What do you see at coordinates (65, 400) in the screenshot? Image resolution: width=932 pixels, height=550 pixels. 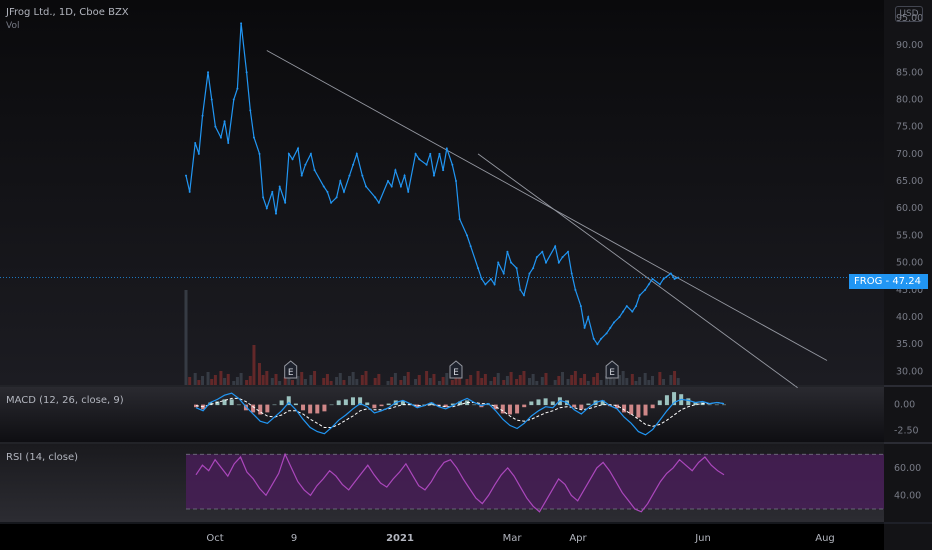 I see `macd-label: MACD (12, 26, close, 9)` at bounding box center [65, 400].